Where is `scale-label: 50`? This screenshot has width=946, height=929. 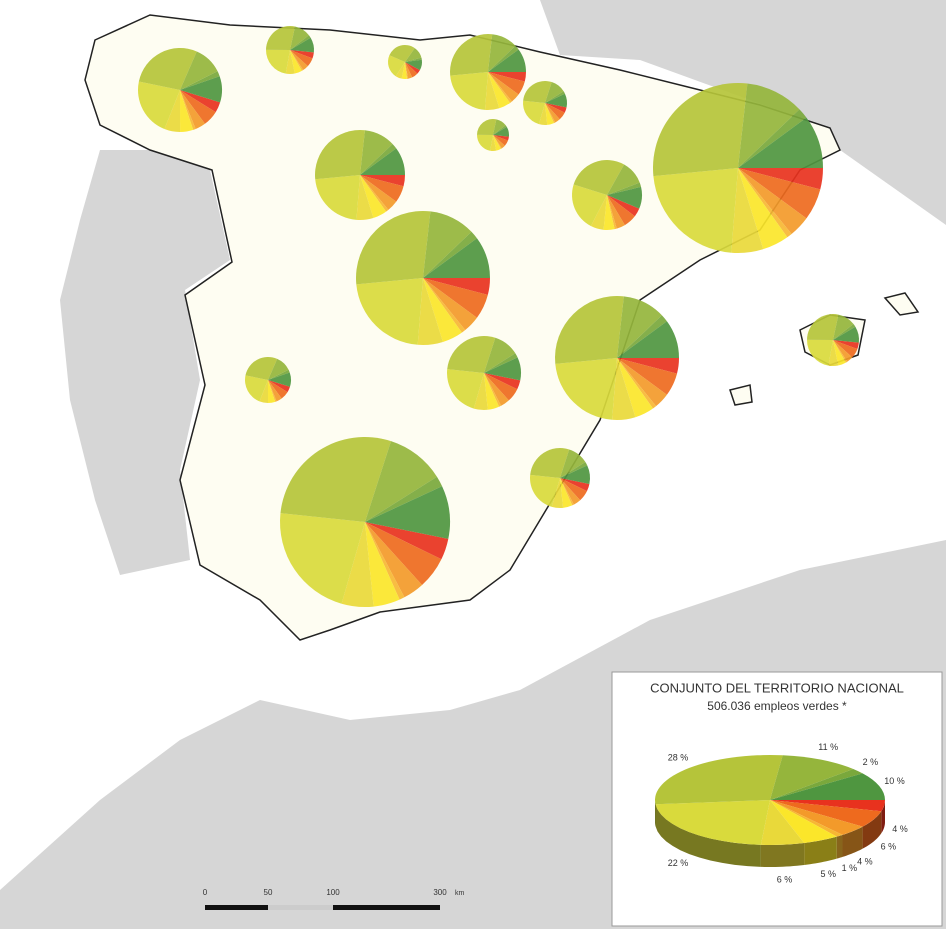
scale-label: 50 is located at coordinates (268, 892).